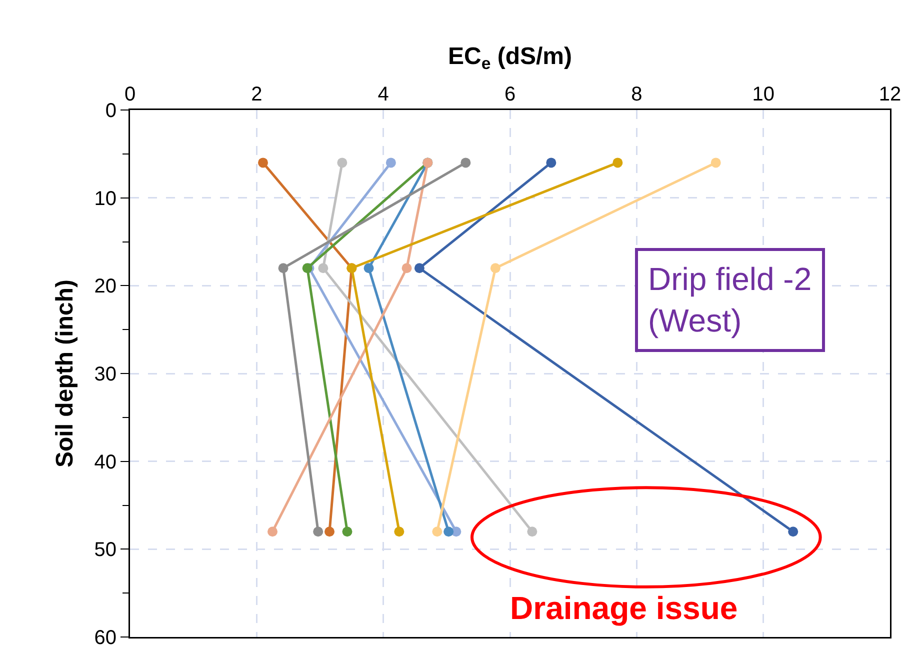 Image resolution: width=906 pixels, height=649 pixels. Describe the element at coordinates (763, 95) in the screenshot. I see `x-tick-label: 10` at that location.